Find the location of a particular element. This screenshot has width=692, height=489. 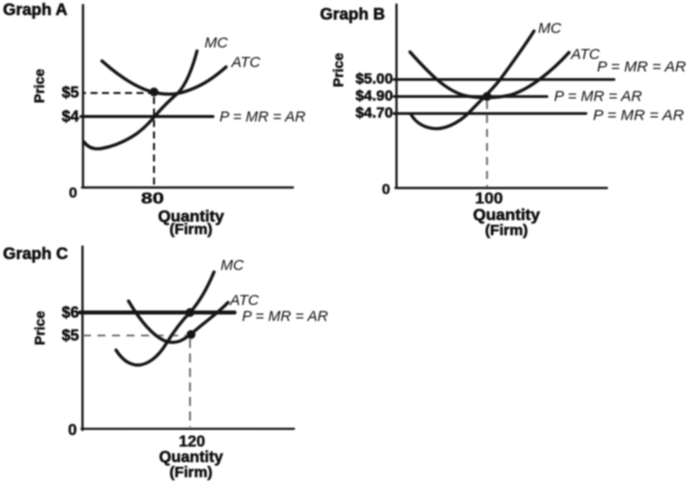

svg-text: $4 is located at coordinates (71, 117).